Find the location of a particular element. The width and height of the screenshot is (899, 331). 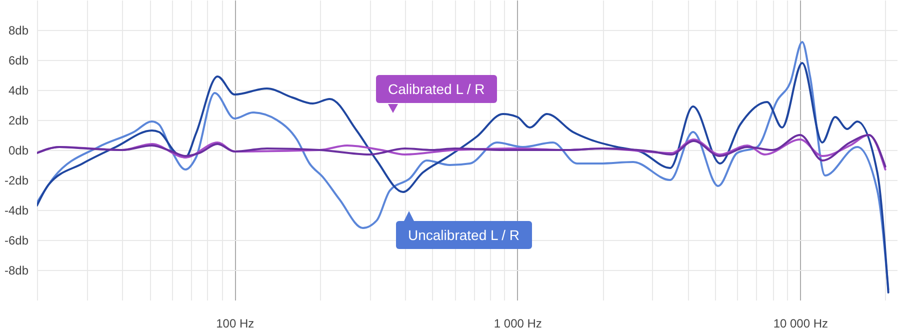

y-tick-label: 4db is located at coordinates (18, 91).